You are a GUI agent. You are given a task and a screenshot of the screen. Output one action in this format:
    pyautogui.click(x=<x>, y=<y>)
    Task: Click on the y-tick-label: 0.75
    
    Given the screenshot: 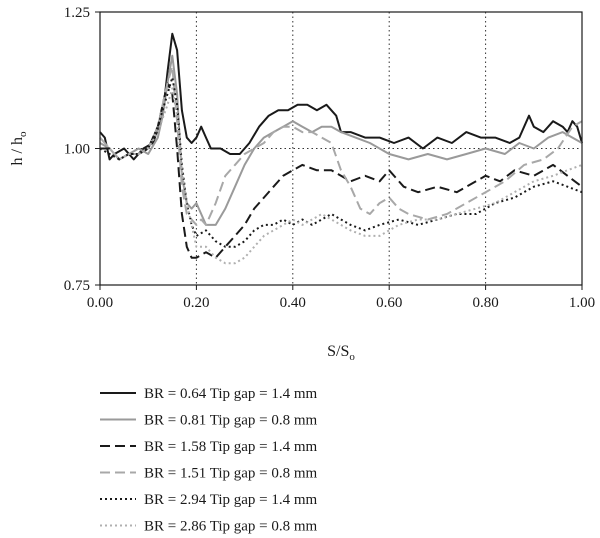 What is the action you would take?
    pyautogui.click(x=77, y=286)
    